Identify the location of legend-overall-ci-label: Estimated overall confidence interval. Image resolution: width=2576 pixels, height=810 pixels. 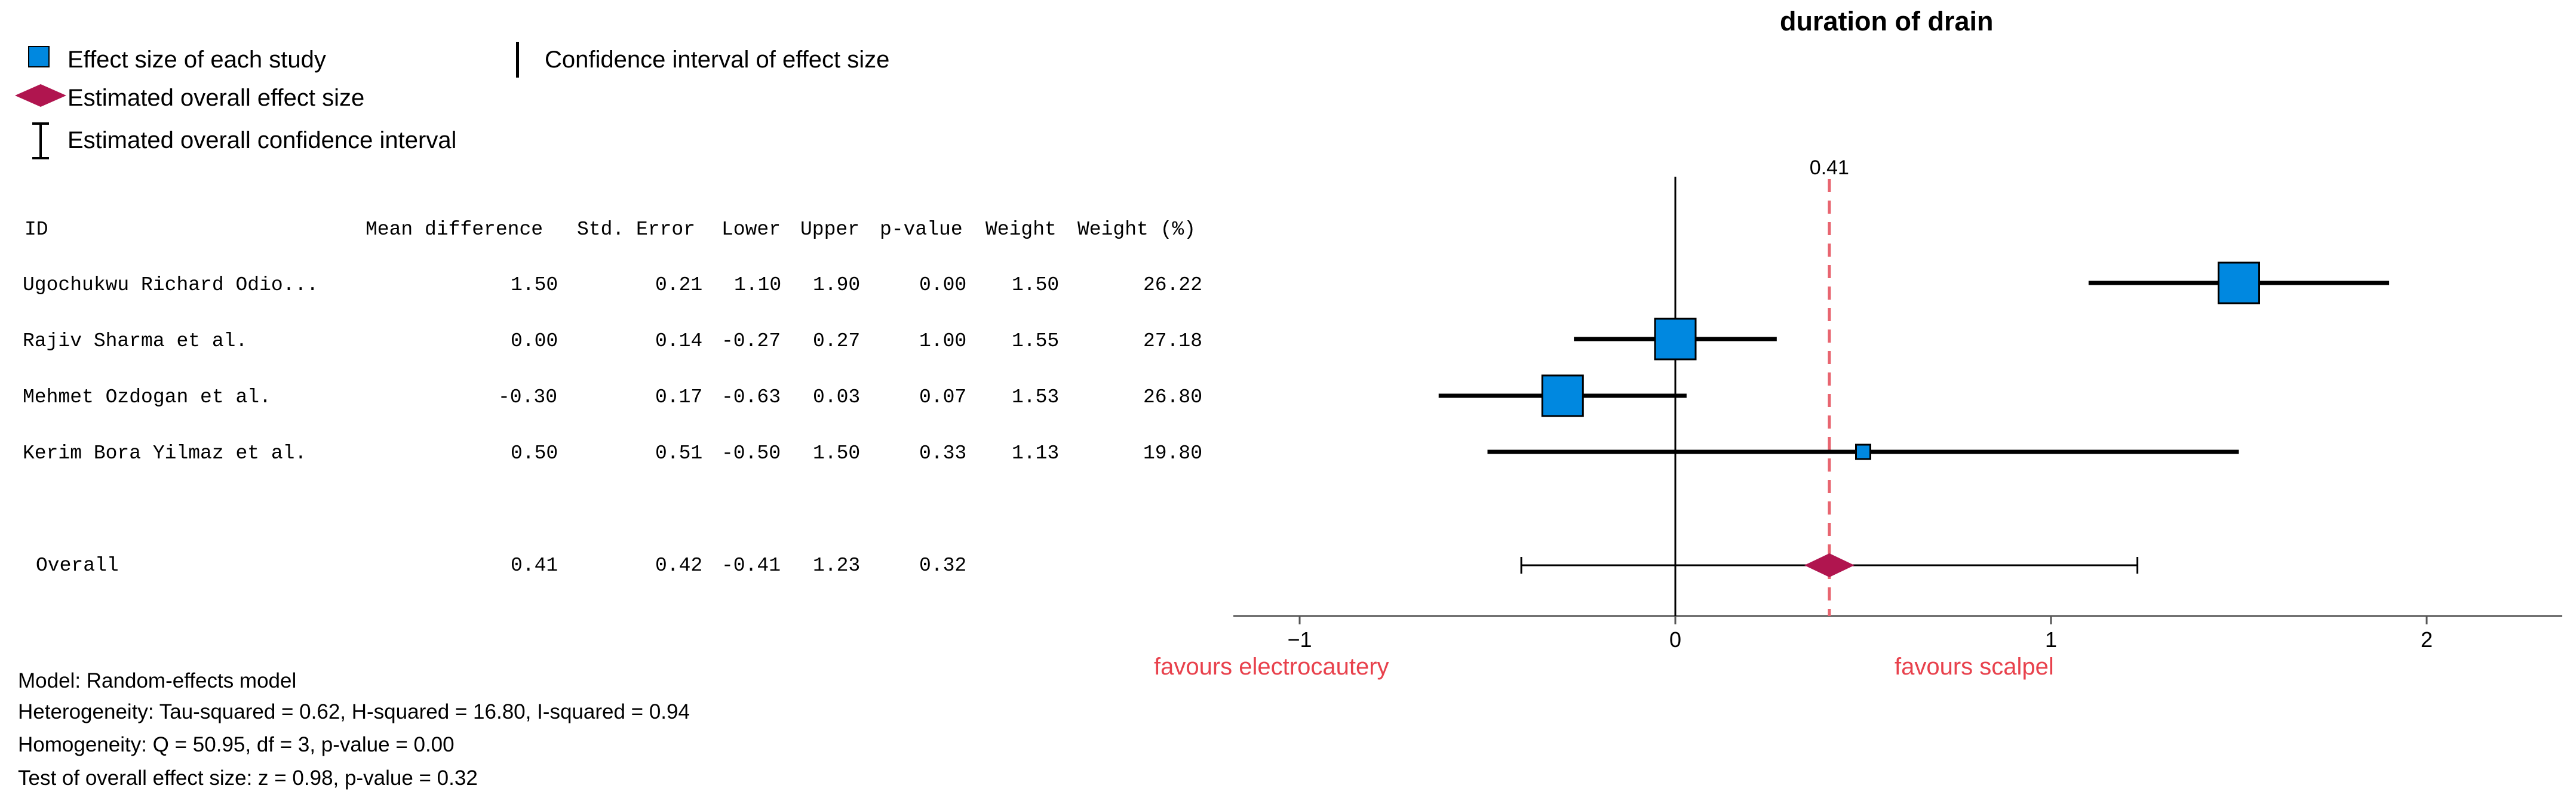
(262, 140).